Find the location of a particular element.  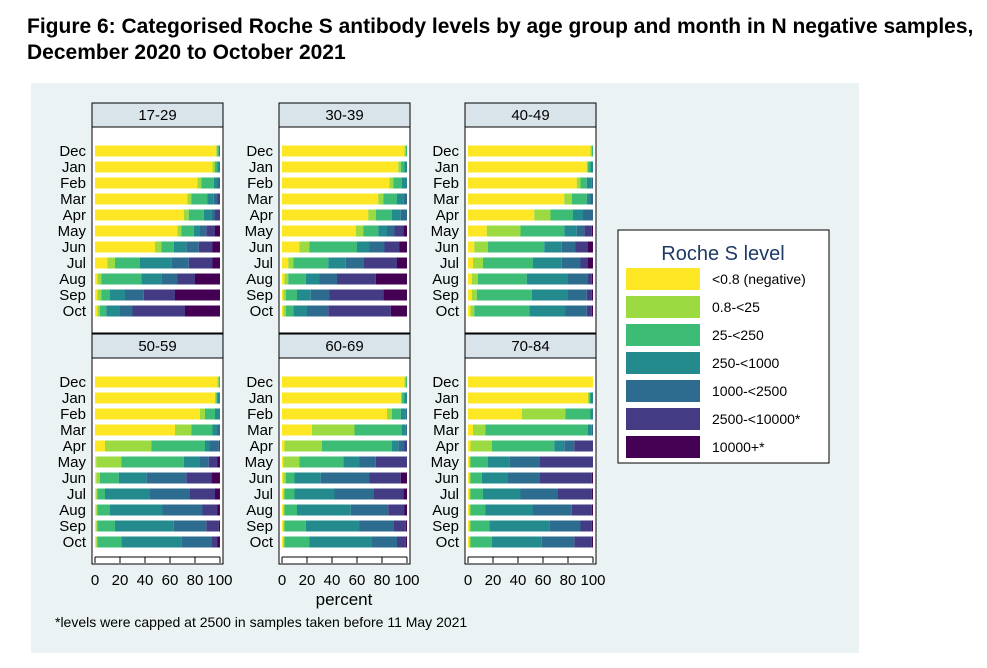

bar-segment-40-49-dec-s2 is located at coordinates (592, 151).